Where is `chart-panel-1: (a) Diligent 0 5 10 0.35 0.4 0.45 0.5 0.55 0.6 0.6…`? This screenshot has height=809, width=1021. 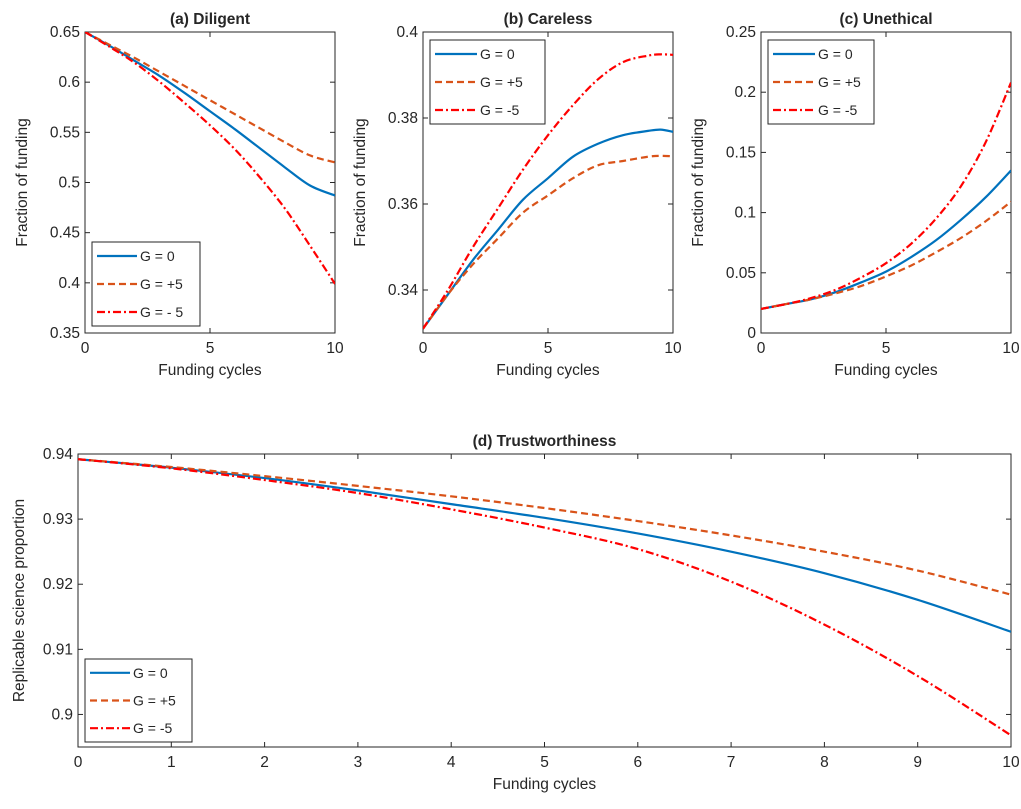 chart-panel-1: (a) Diligent 0 5 10 0.35 0.4 0.45 0.5 0.55 0.6 0.6… is located at coordinates (179, 195).